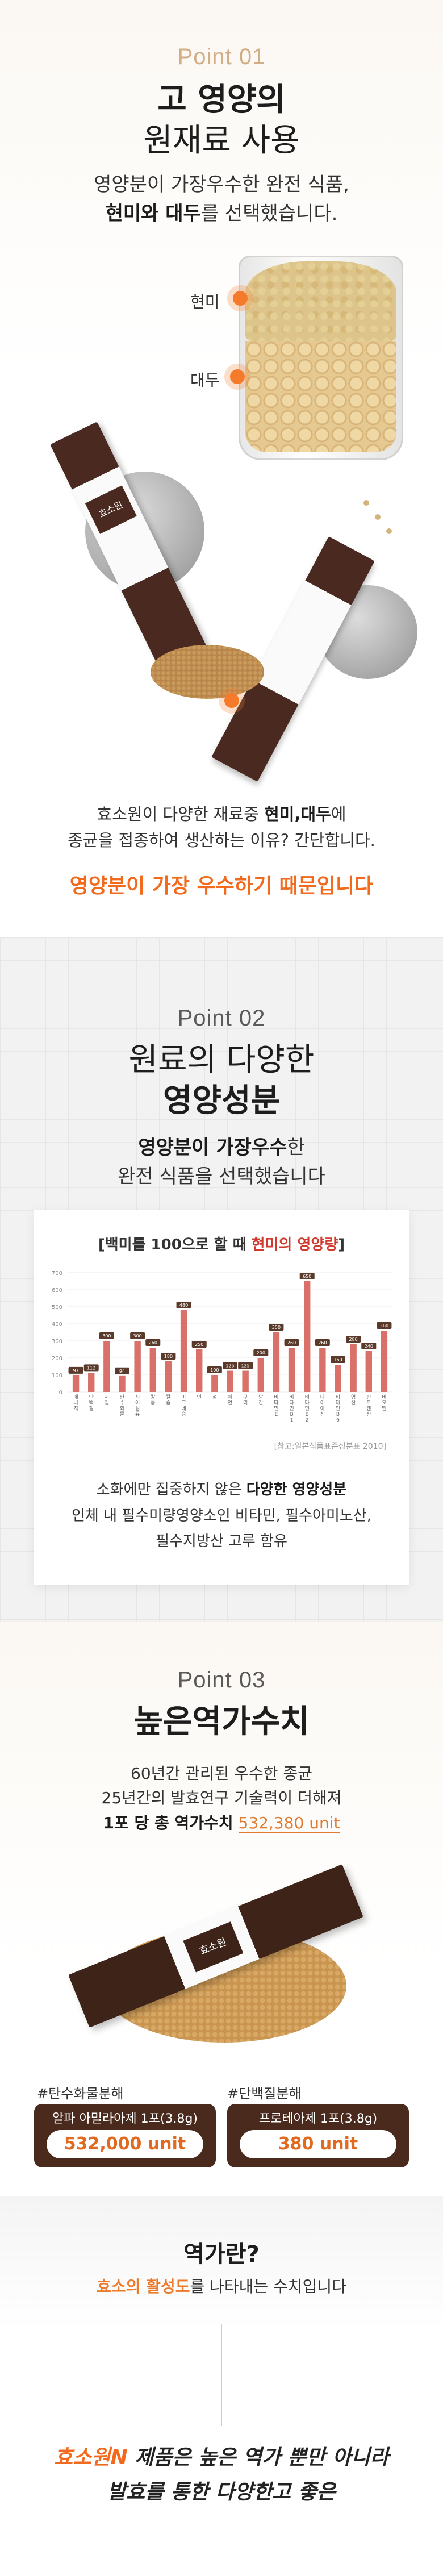  What do you see at coordinates (205, 381) in the screenshot?
I see `label-soybean: 대두` at bounding box center [205, 381].